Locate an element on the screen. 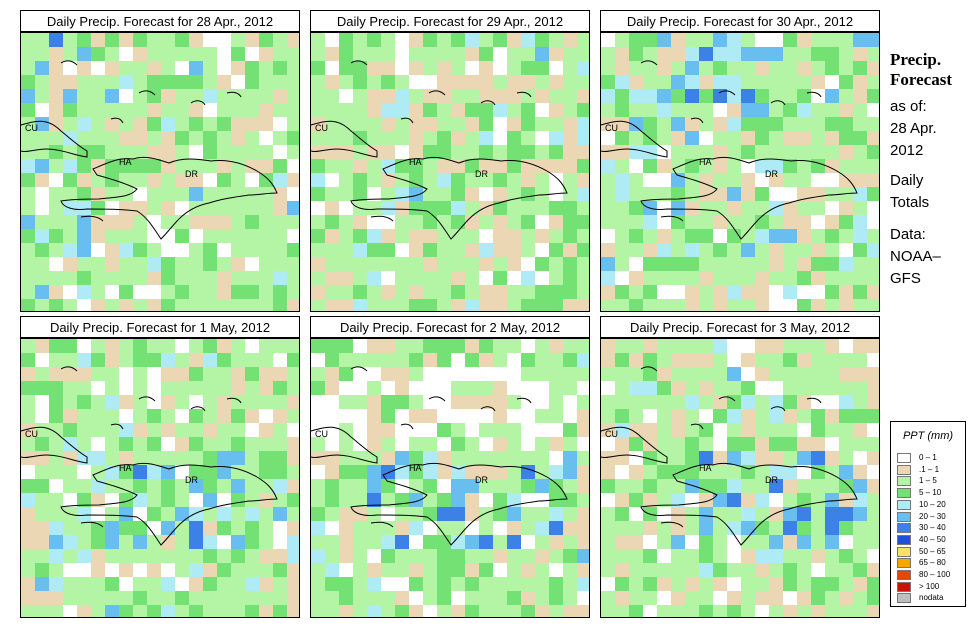 The height and width of the screenshot is (635, 975). legend-label: 0 – 1 is located at coordinates (928, 457).